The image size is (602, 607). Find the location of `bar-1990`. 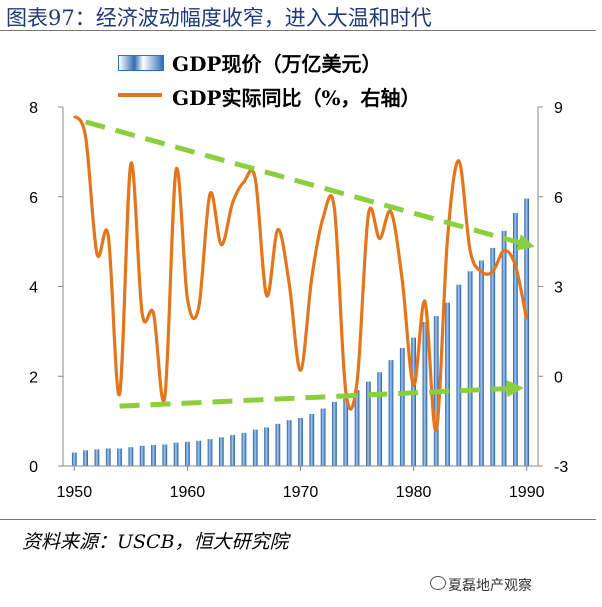

bar-1990 is located at coordinates (527, 332).